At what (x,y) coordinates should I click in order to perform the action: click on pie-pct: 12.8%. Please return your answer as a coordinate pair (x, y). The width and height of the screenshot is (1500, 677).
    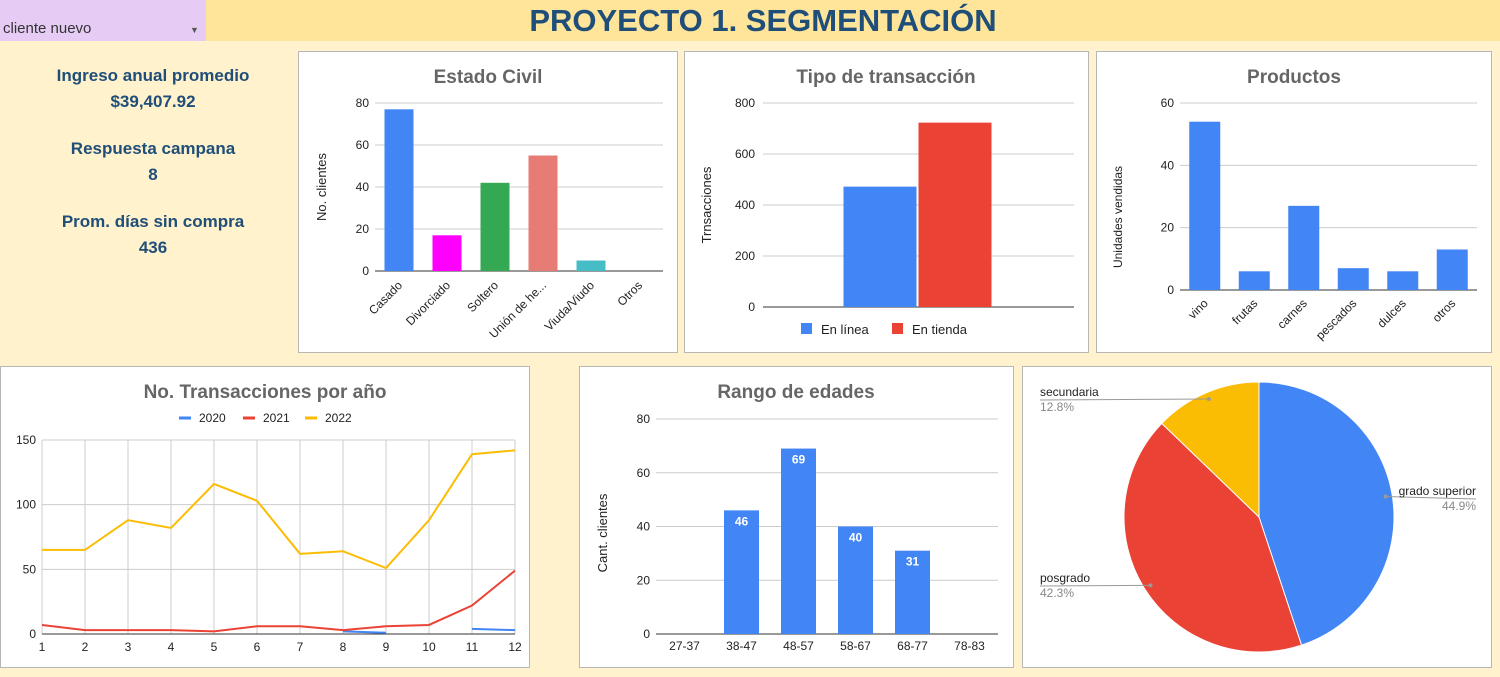
    Looking at the image, I should click on (1057, 407).